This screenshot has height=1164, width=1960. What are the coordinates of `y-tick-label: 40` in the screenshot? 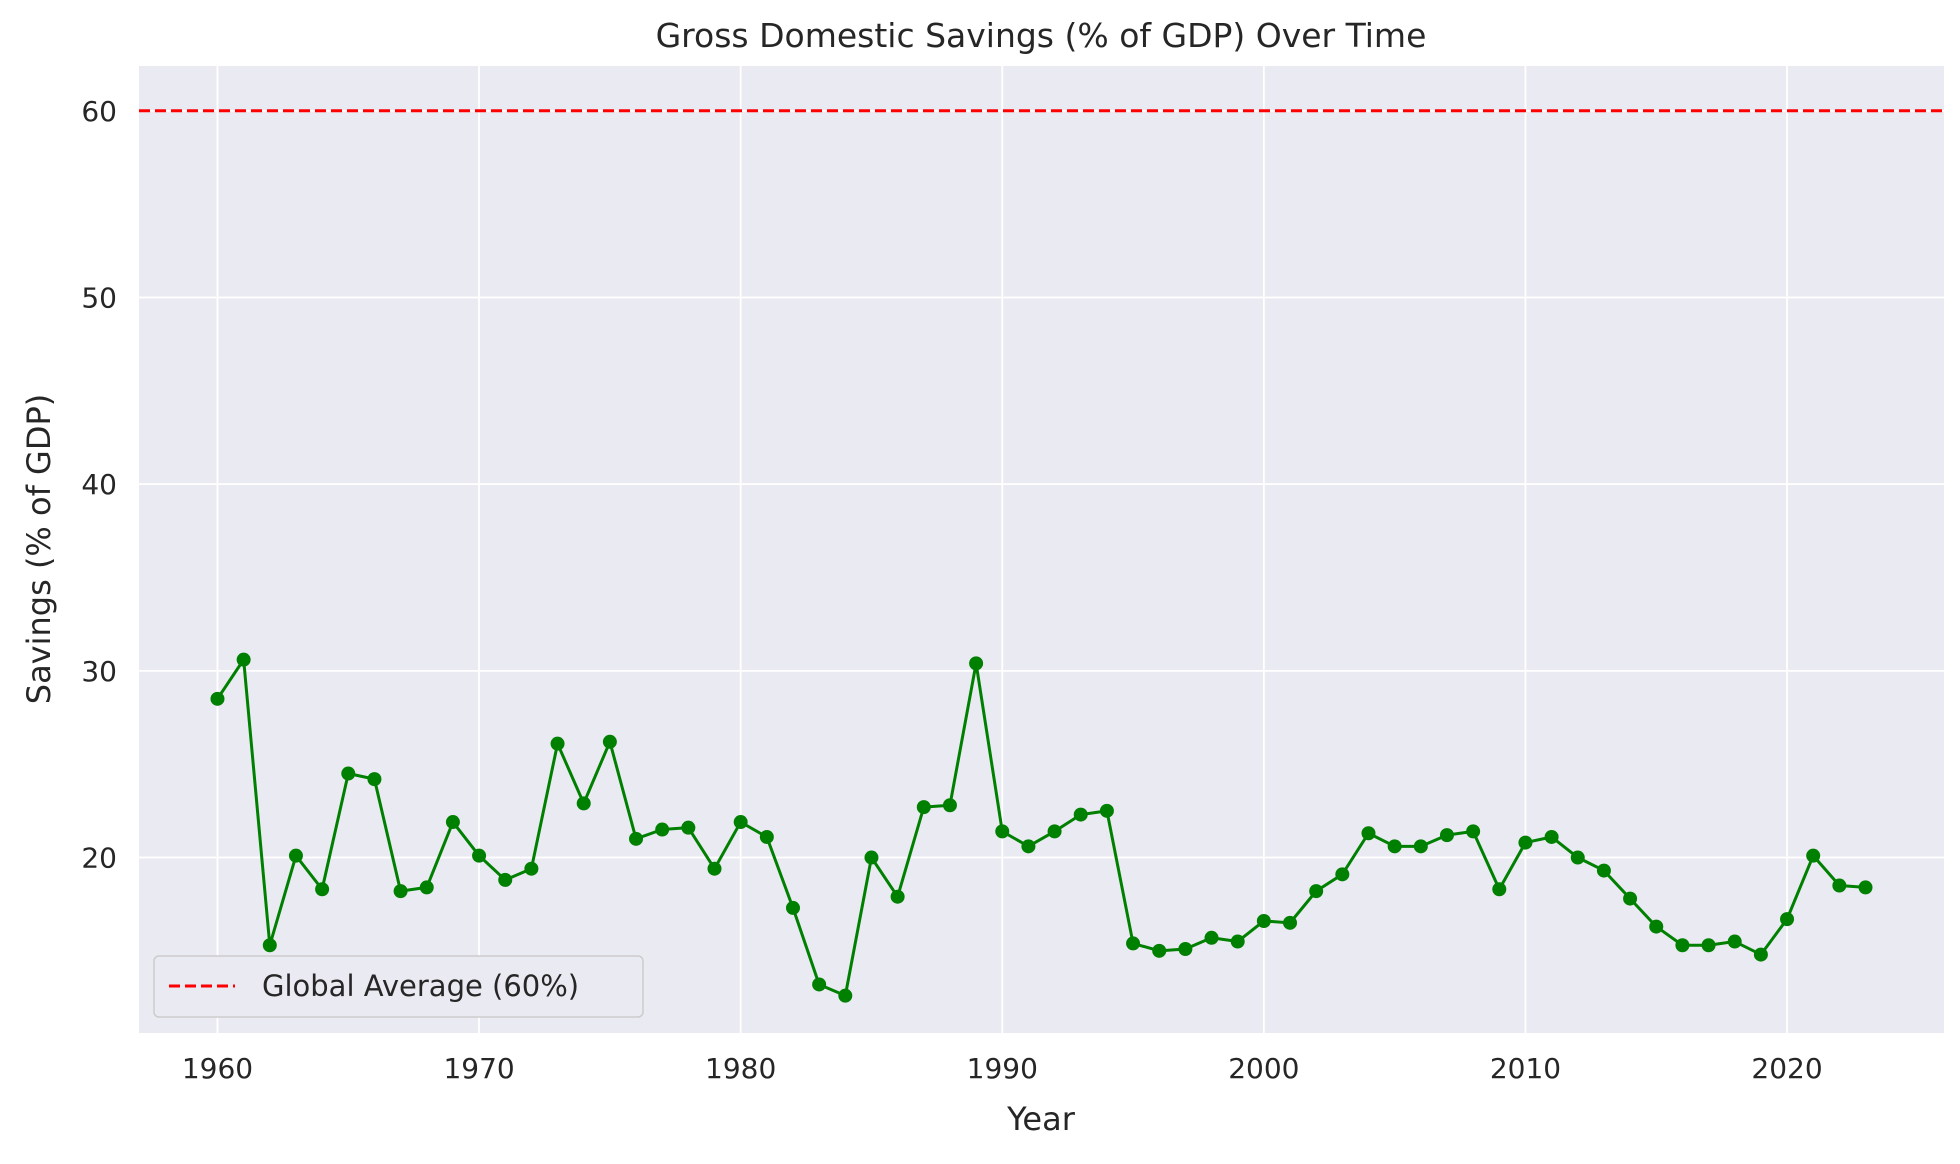 It's located at (99, 484).